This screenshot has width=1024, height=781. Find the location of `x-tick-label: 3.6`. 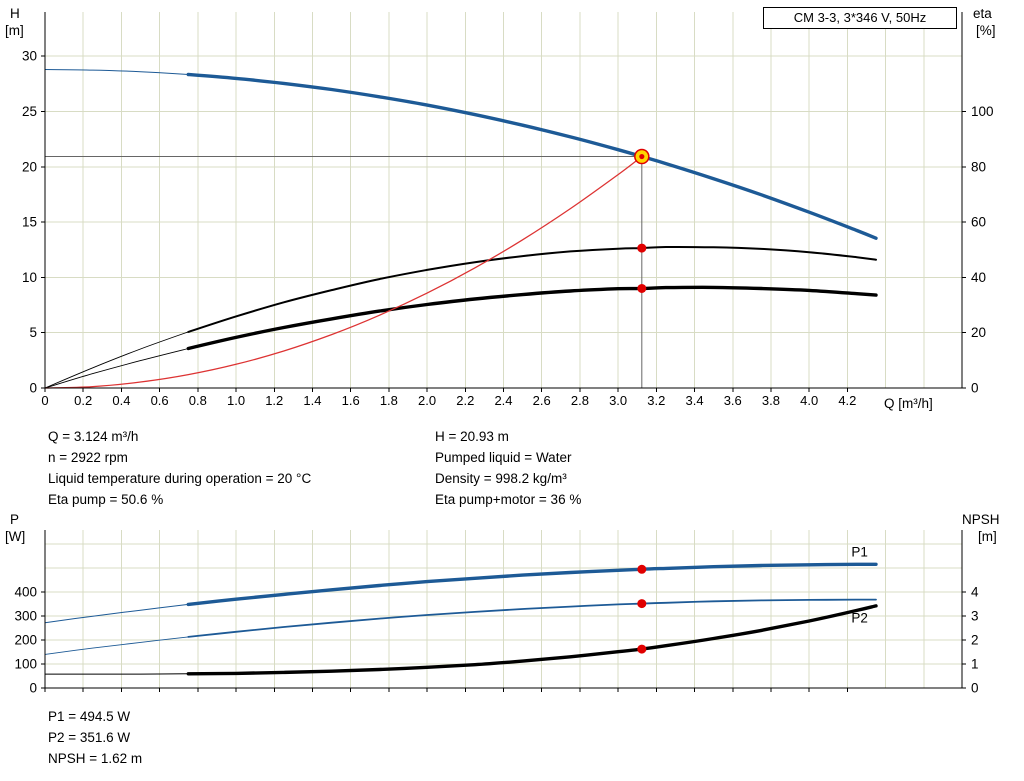

x-tick-label: 3.6 is located at coordinates (733, 400).